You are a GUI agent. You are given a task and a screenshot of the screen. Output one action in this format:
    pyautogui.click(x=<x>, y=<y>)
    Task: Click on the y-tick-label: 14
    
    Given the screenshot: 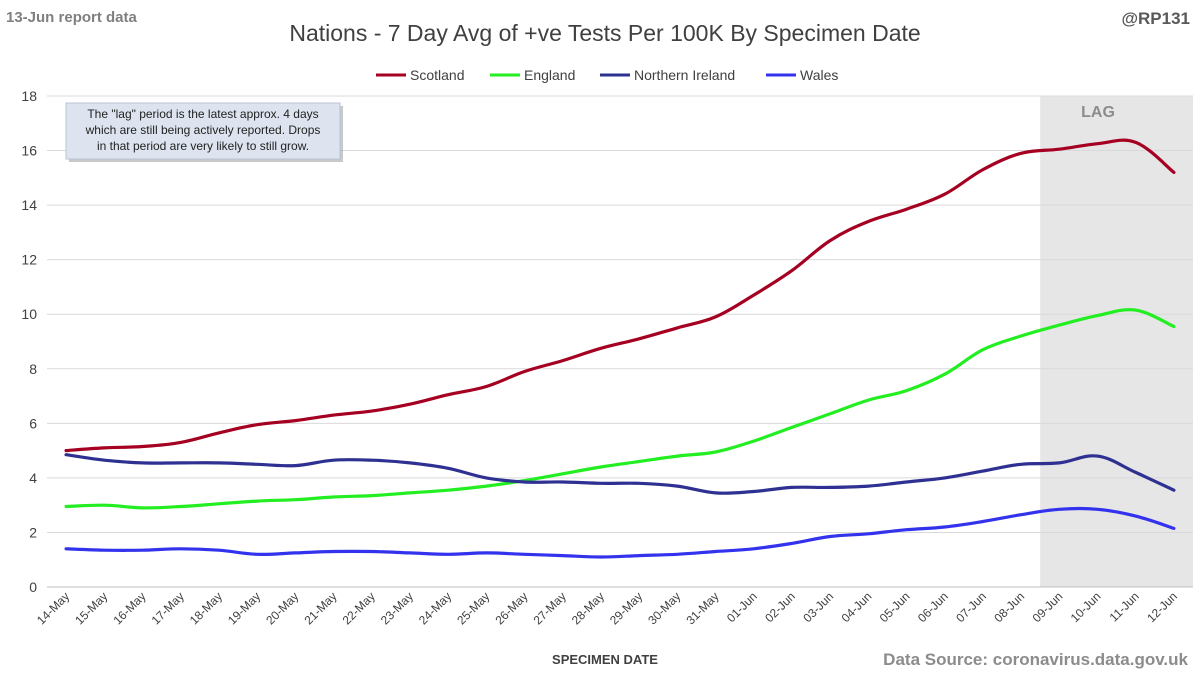 What is the action you would take?
    pyautogui.click(x=29, y=205)
    